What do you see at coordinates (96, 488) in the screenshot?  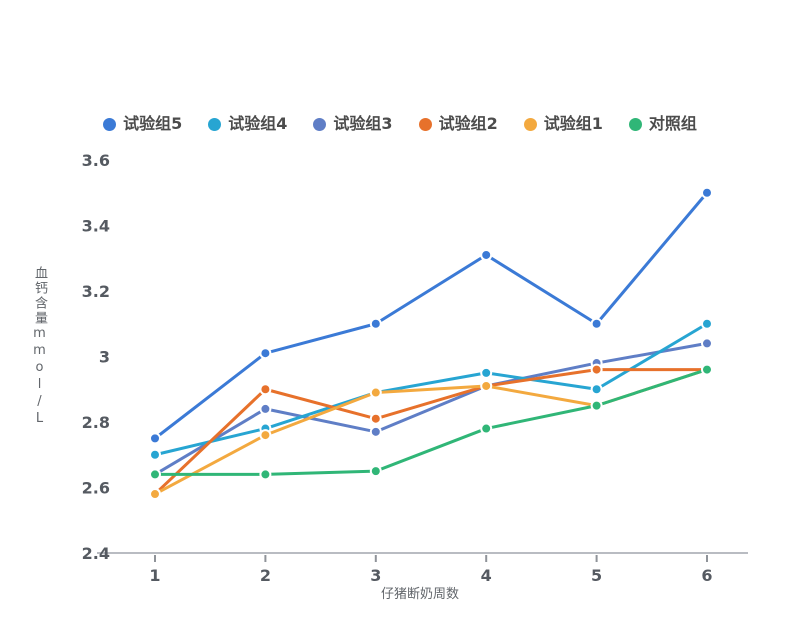 I see `y-tick-label: 2.6` at bounding box center [96, 488].